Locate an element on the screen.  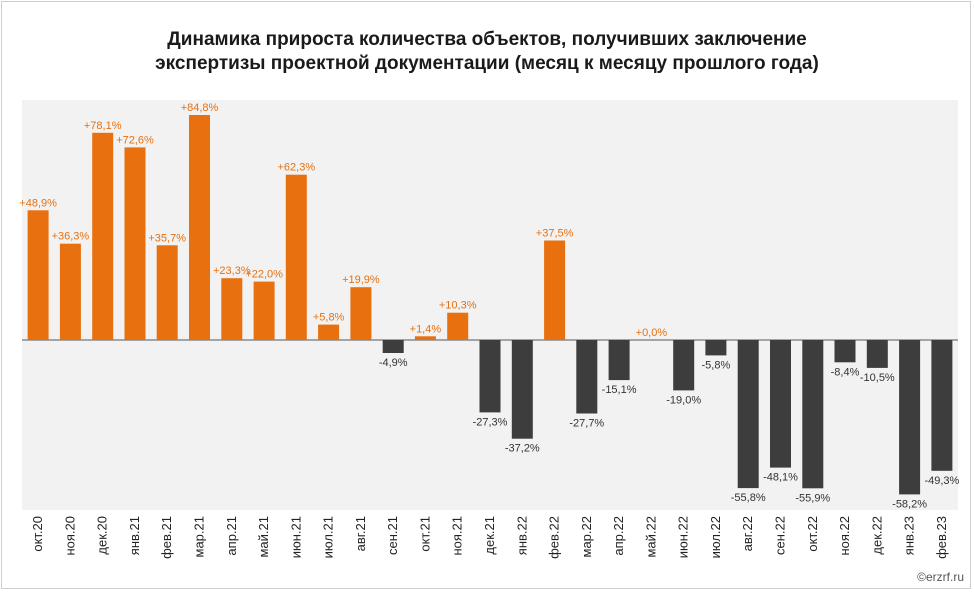
data-label: -27,3% is located at coordinates (490, 422).